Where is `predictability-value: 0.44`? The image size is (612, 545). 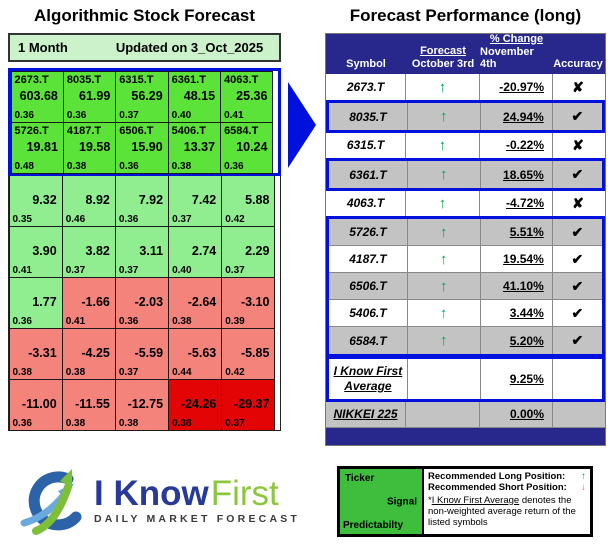 predictability-value: 0.44 is located at coordinates (182, 372).